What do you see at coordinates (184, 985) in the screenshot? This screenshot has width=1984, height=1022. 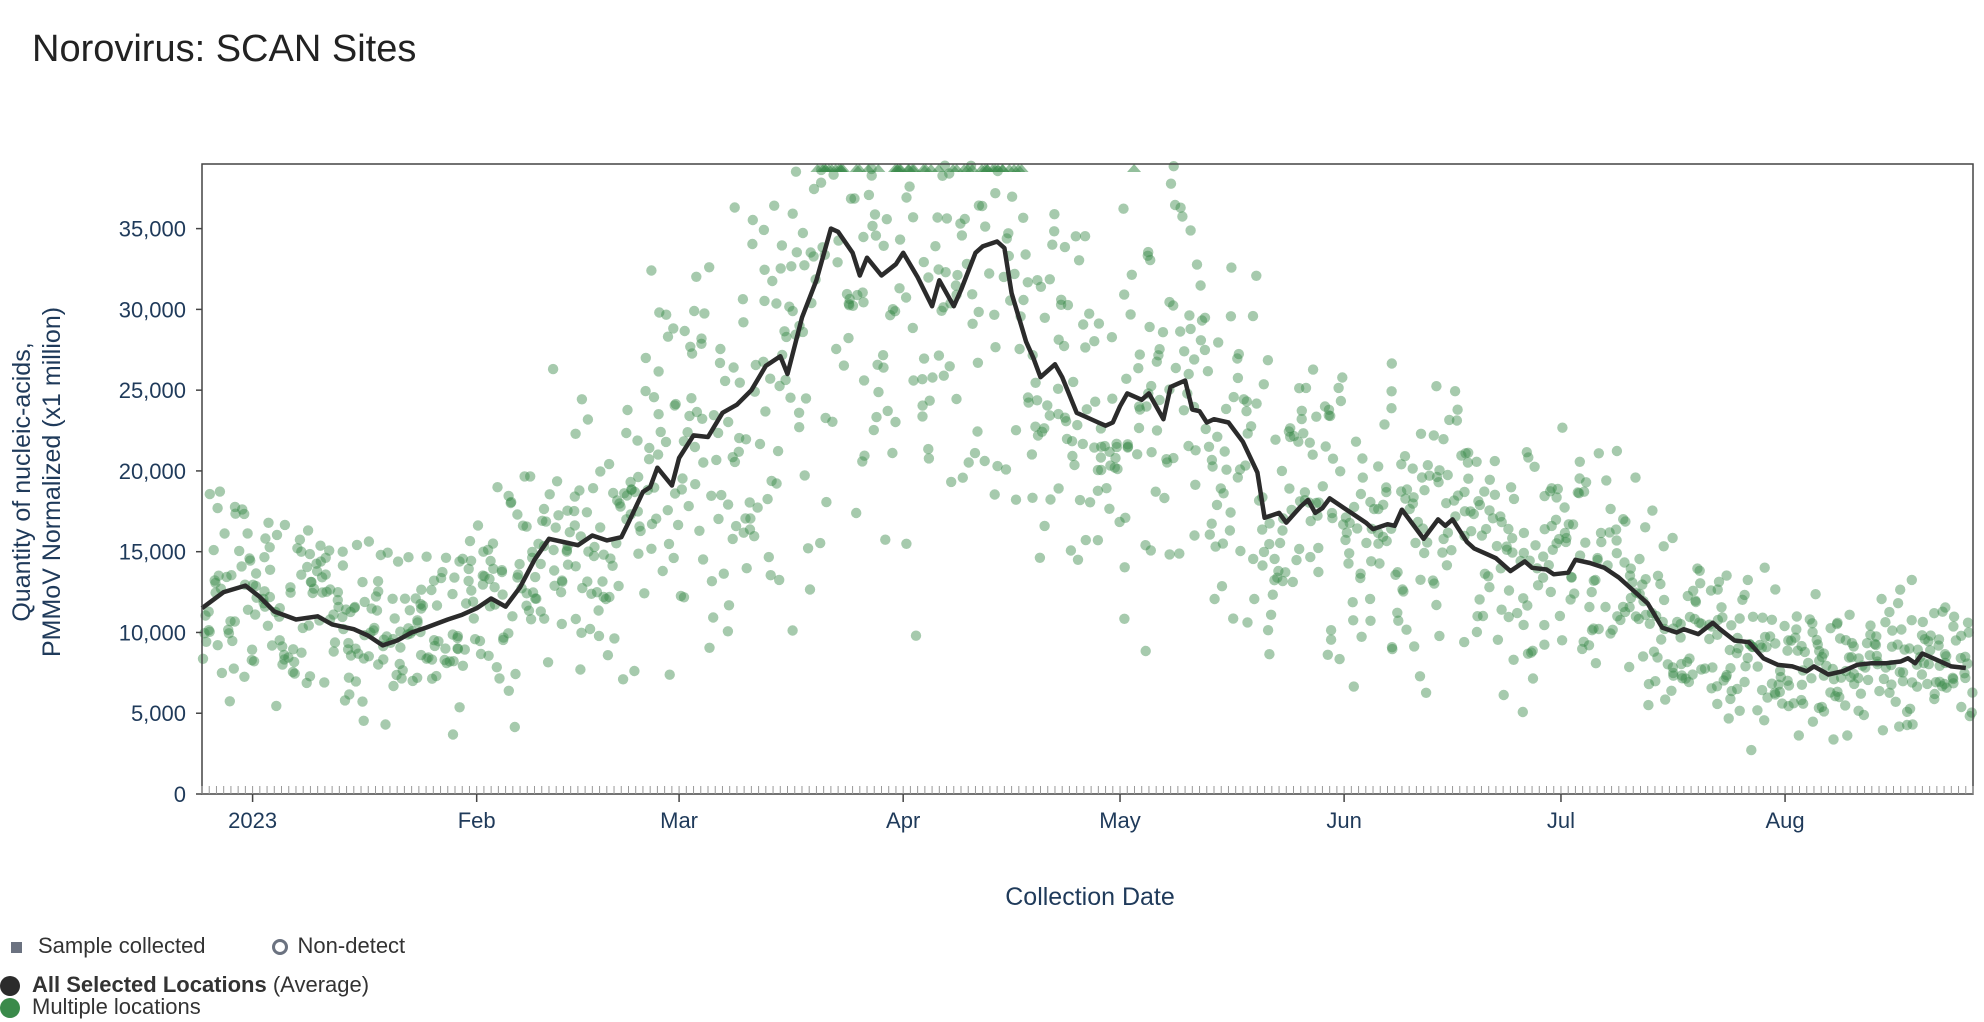 I see `legend-average: All Selected Locations (Average)` at bounding box center [184, 985].